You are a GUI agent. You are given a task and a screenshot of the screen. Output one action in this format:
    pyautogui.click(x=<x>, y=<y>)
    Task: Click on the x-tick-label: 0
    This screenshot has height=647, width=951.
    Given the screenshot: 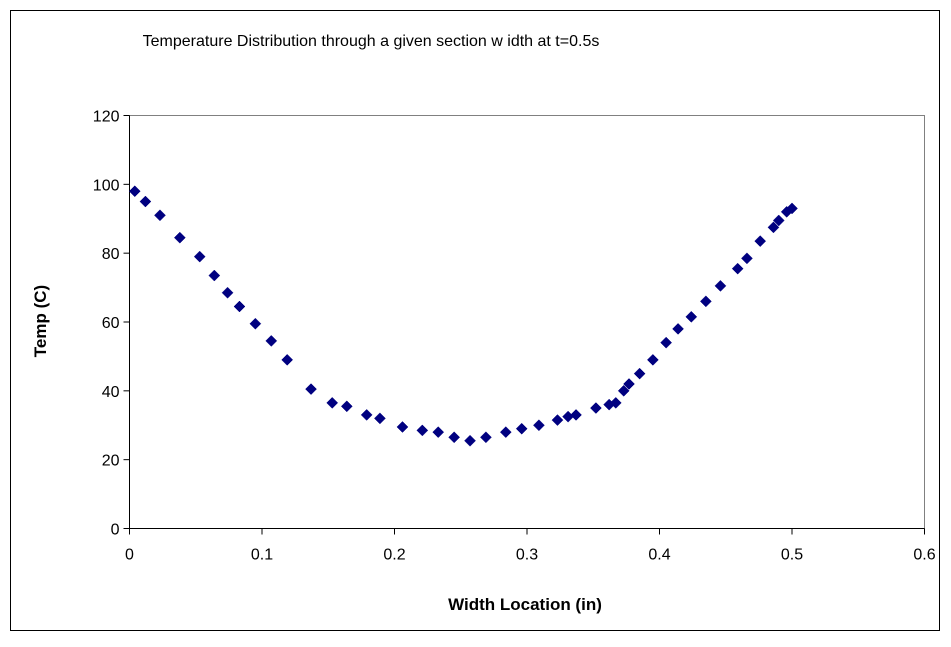 What is the action you would take?
    pyautogui.click(x=129, y=555)
    